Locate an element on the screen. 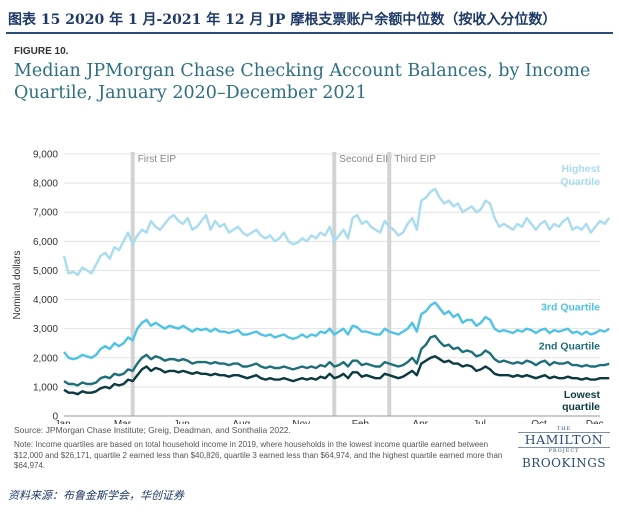  x-tick-label-month: Jun. is located at coordinates (183, 421).